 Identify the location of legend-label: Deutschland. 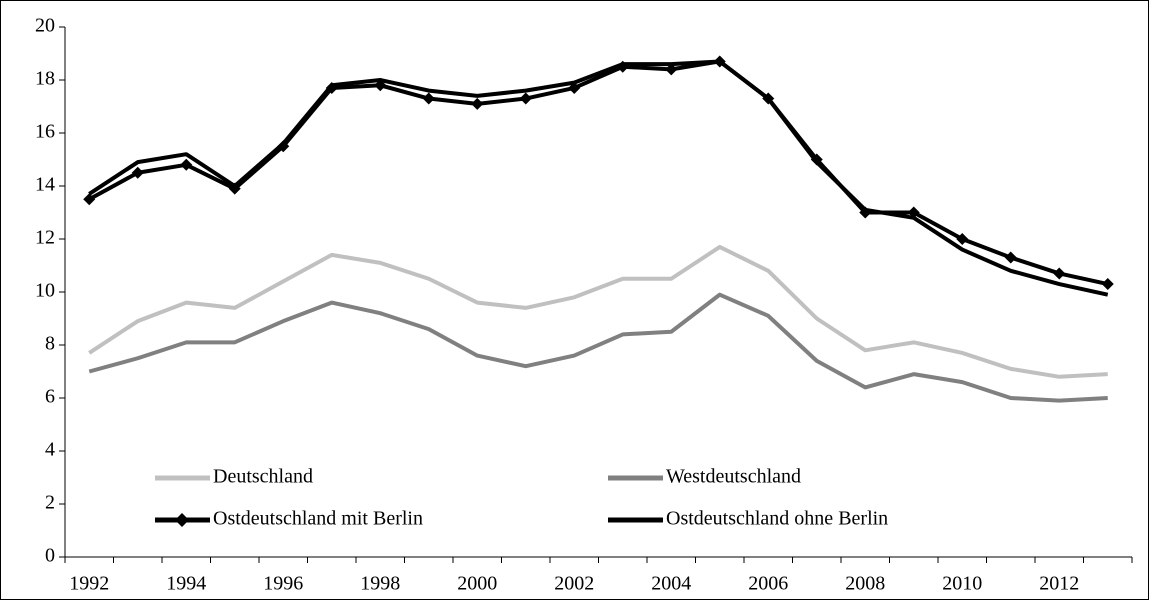
(263, 477).